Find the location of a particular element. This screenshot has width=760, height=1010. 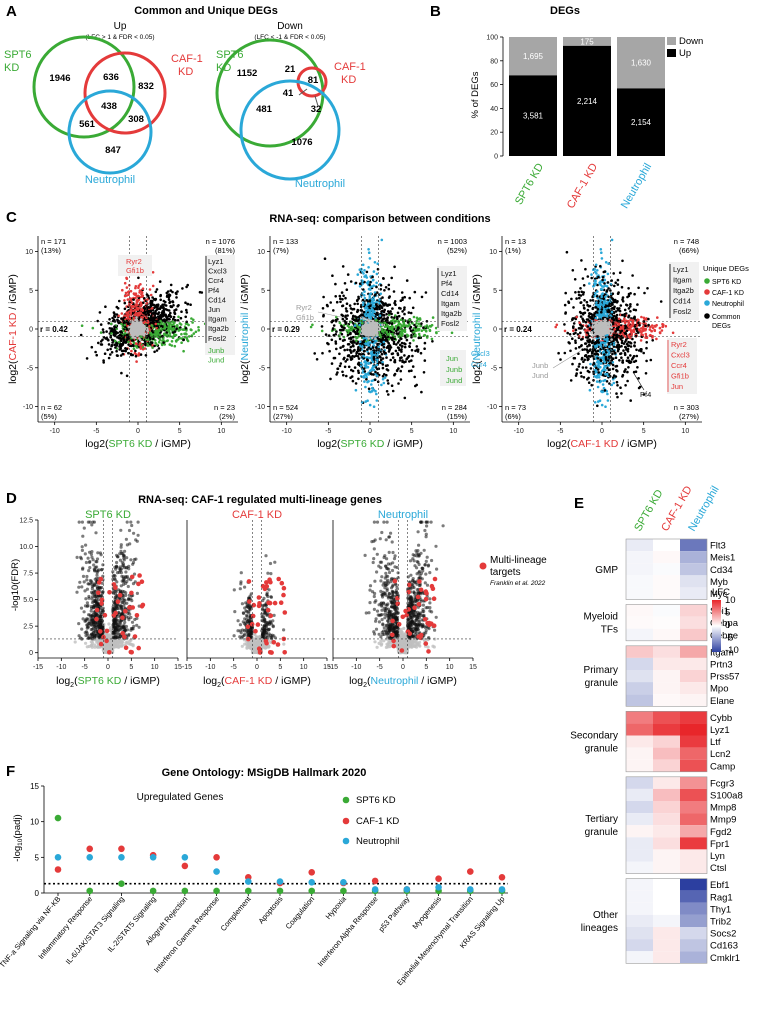

c-xtick-label: -5 is located at coordinates (328, 431).